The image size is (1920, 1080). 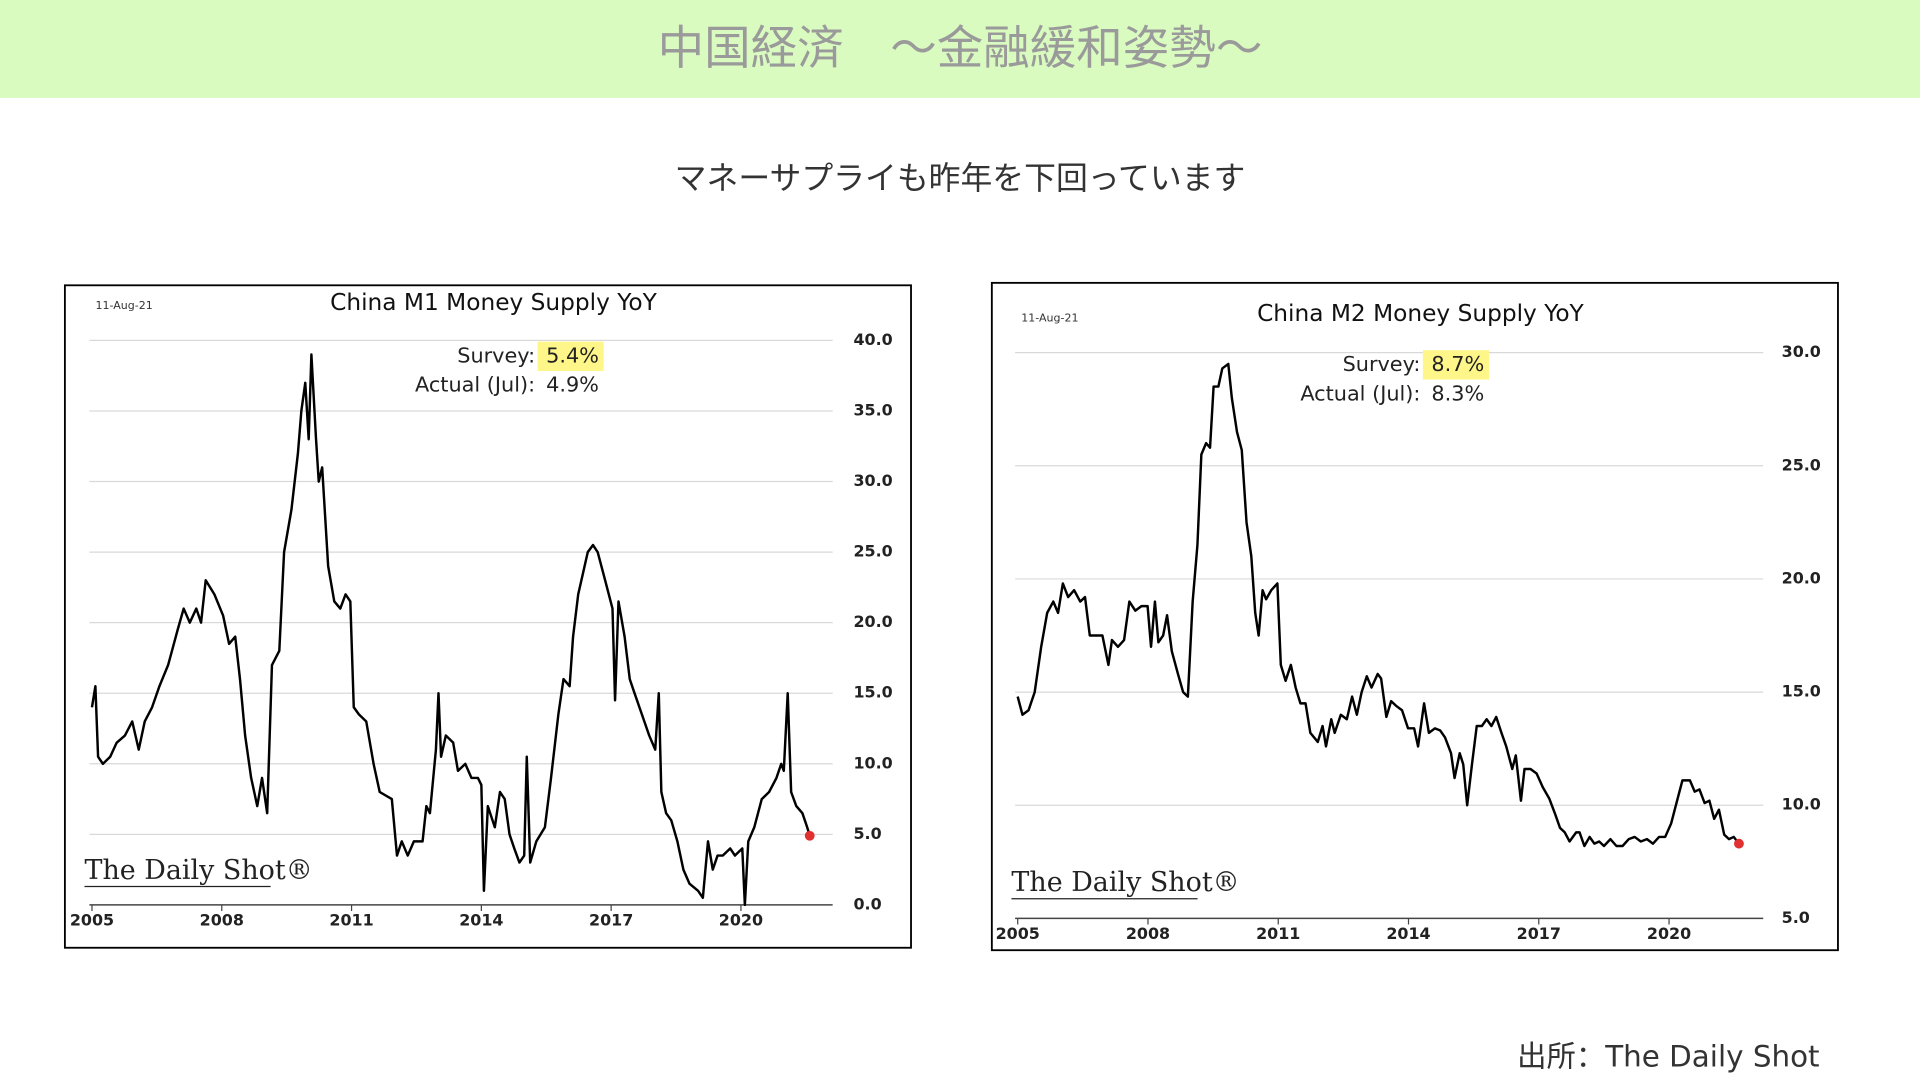 I want to click on slide-title: 中国経済 ～金融緩和姿勢～, so click(x=960, y=48).